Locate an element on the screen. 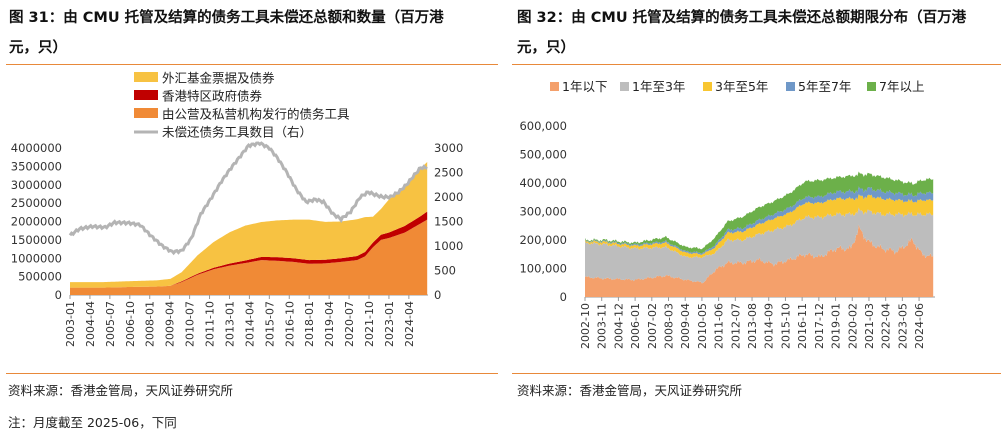 The height and width of the screenshot is (438, 1005). right-x-tick-label: 2022-04 is located at coordinates (886, 326).